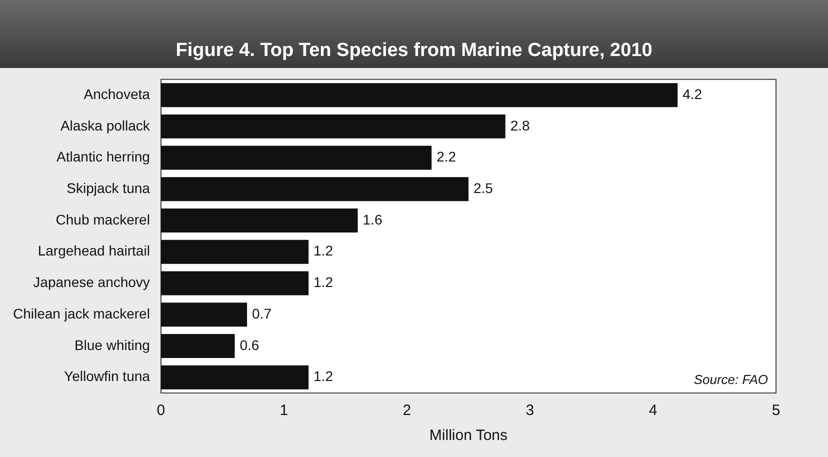 This screenshot has width=828, height=457. I want to click on x-tick-label: 4, so click(653, 411).